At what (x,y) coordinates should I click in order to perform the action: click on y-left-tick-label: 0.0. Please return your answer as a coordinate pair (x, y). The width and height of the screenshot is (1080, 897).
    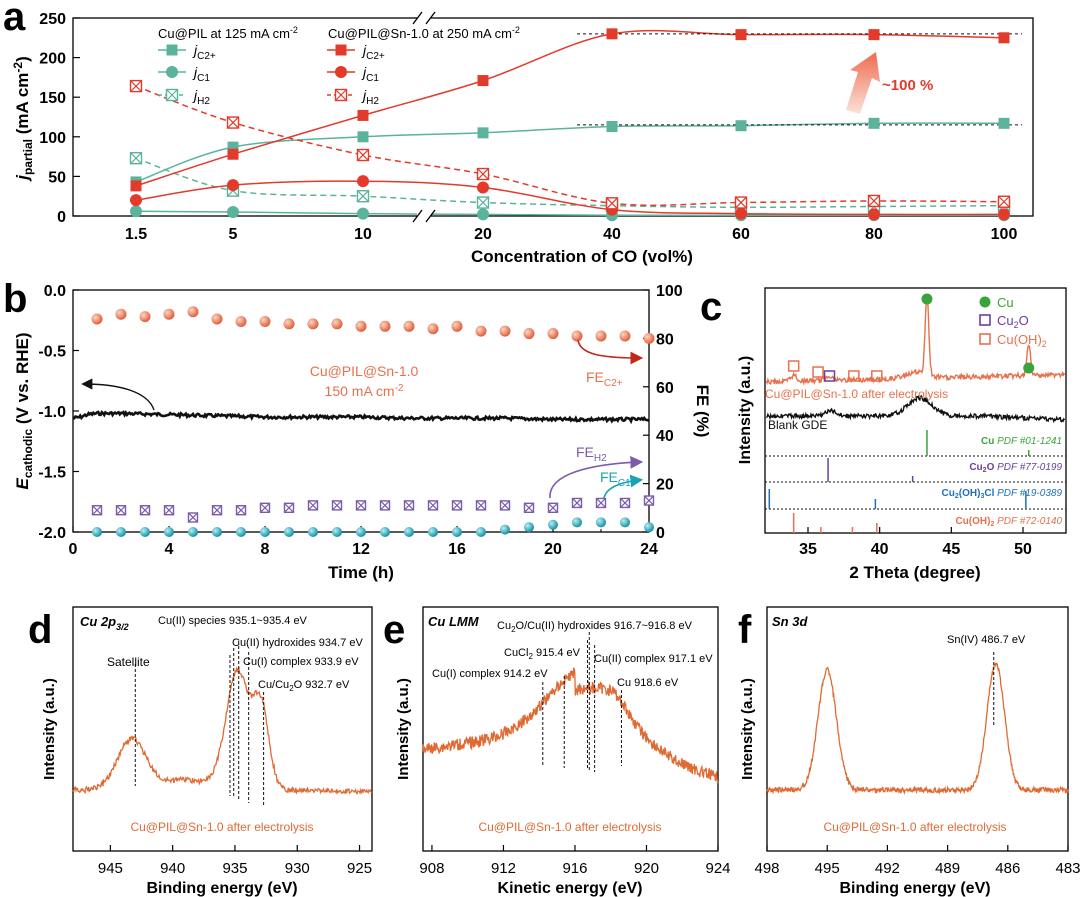
    Looking at the image, I should click on (55, 291).